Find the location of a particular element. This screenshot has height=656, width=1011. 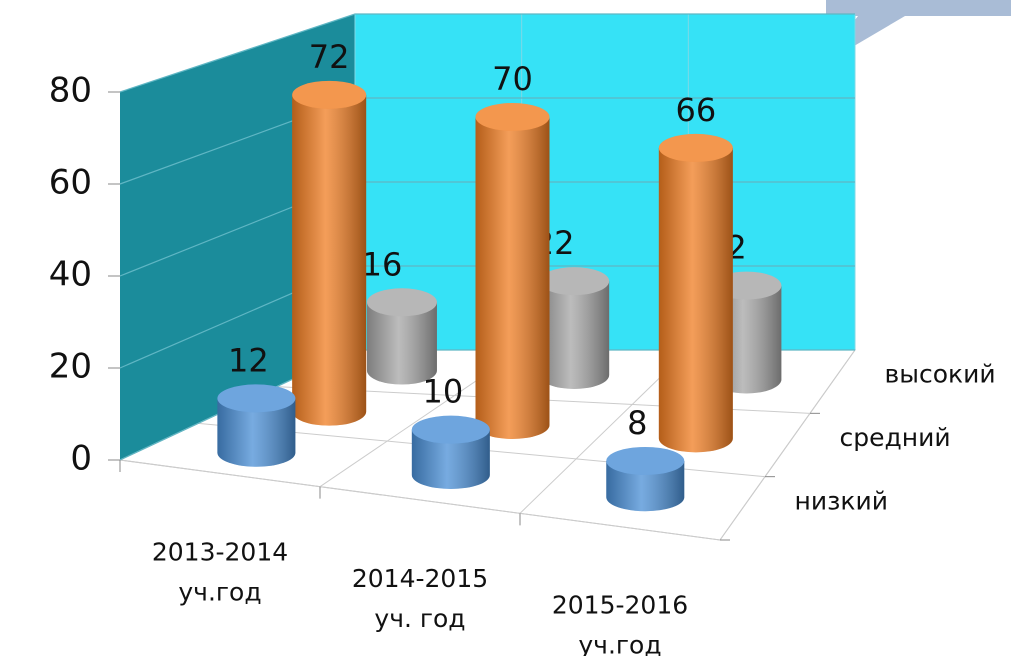

data-label: 72 is located at coordinates (329, 57).